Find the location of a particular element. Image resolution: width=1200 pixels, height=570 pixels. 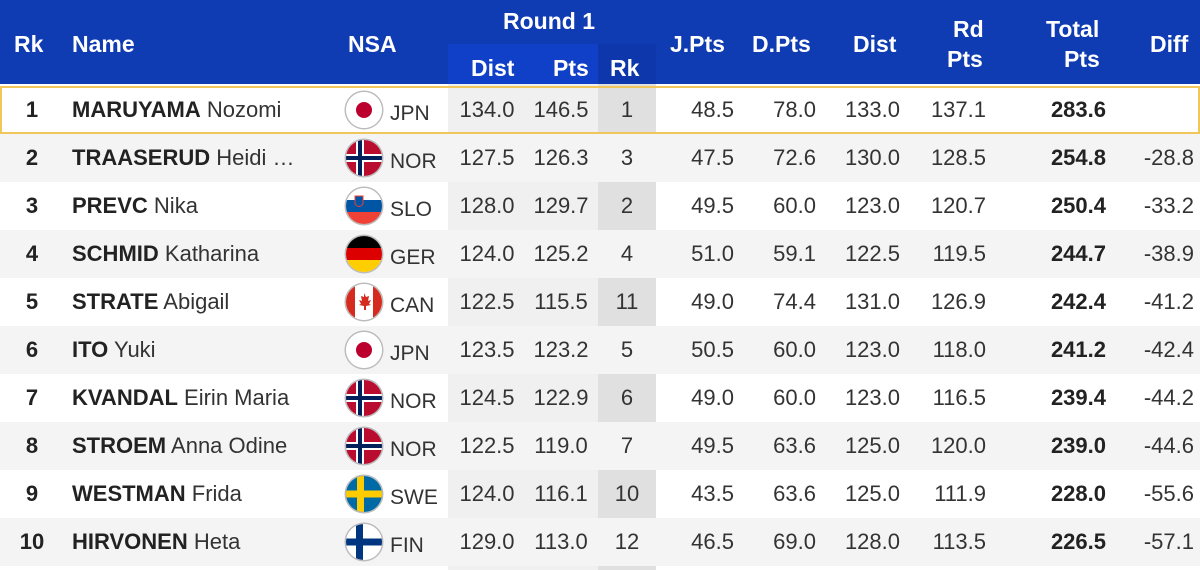

round1-dist-cell: 124.0 is located at coordinates (487, 253).